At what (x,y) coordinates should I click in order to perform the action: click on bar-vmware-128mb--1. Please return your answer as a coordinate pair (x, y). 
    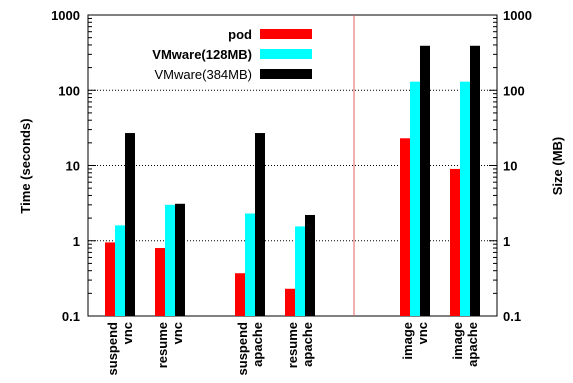
    Looking at the image, I should click on (170, 260).